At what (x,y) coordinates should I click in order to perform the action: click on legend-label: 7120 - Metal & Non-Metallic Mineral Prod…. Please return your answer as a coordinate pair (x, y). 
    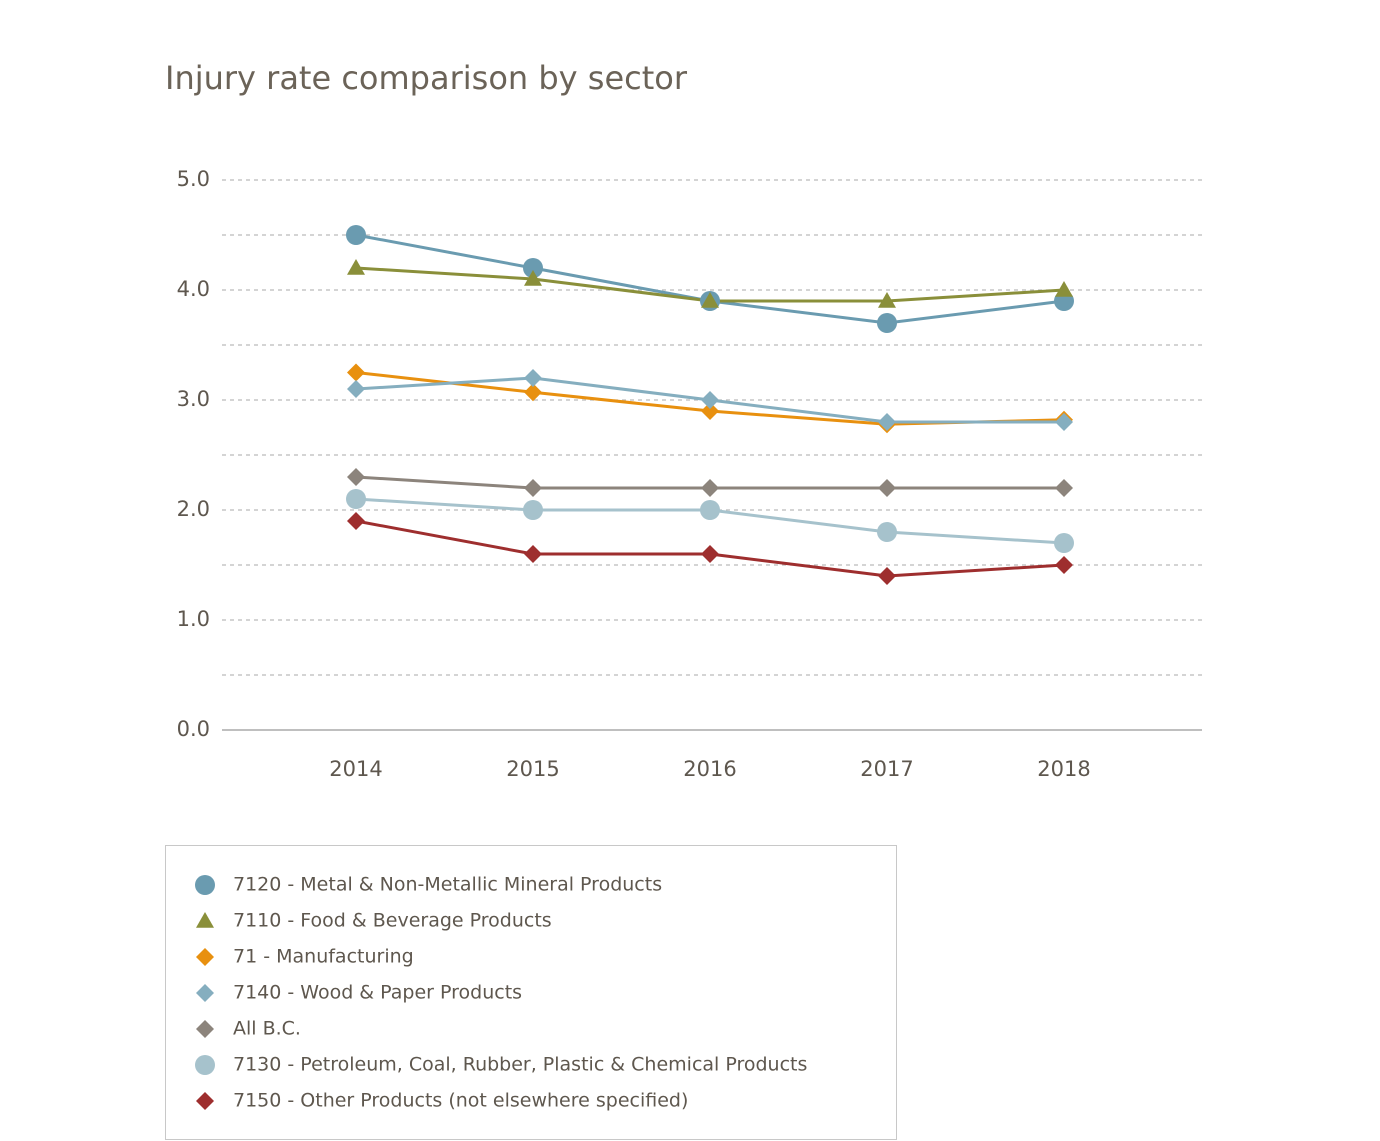
    Looking at the image, I should click on (447, 885).